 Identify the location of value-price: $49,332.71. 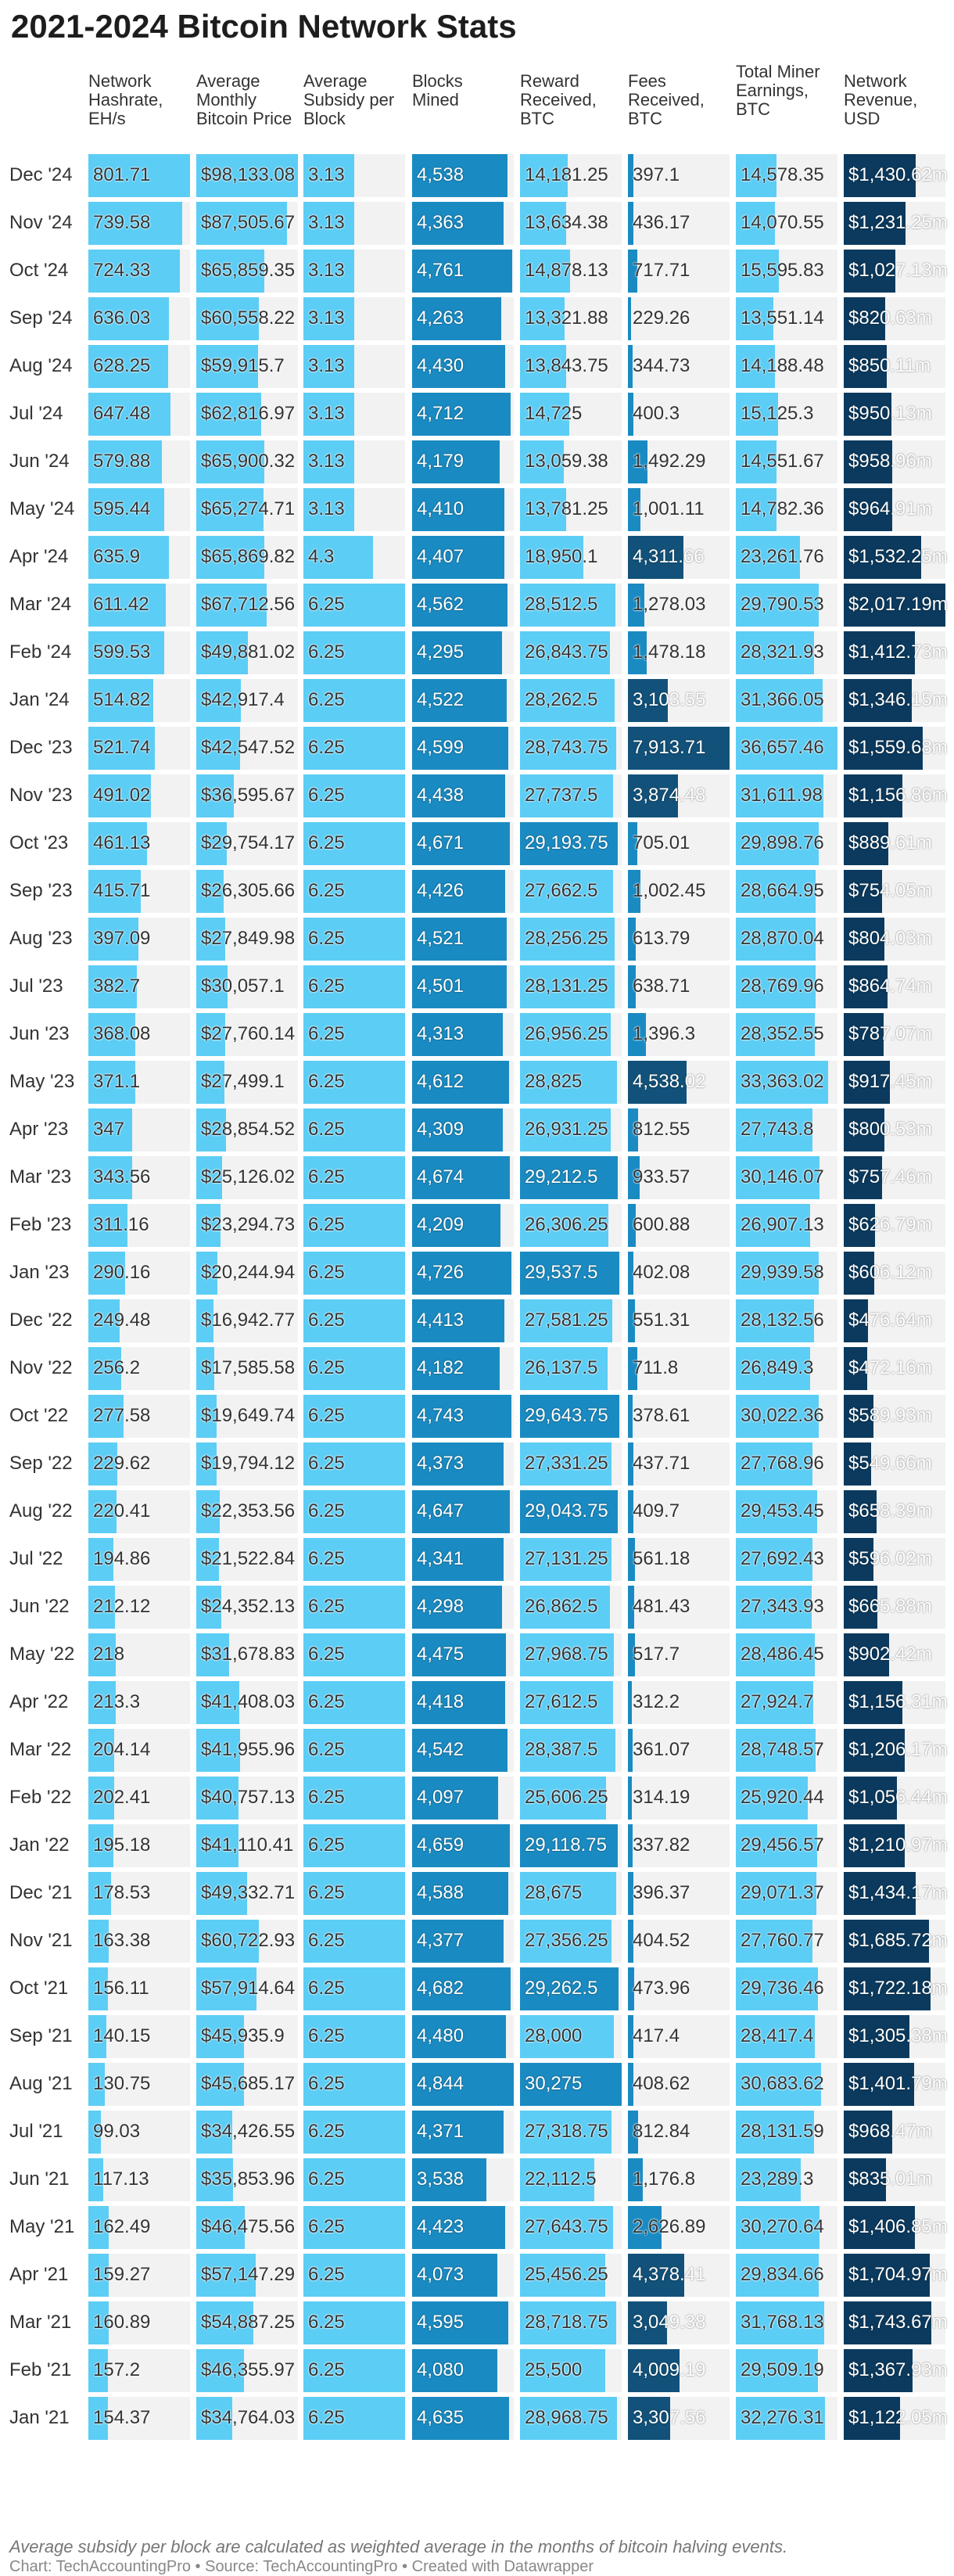
(249, 1893).